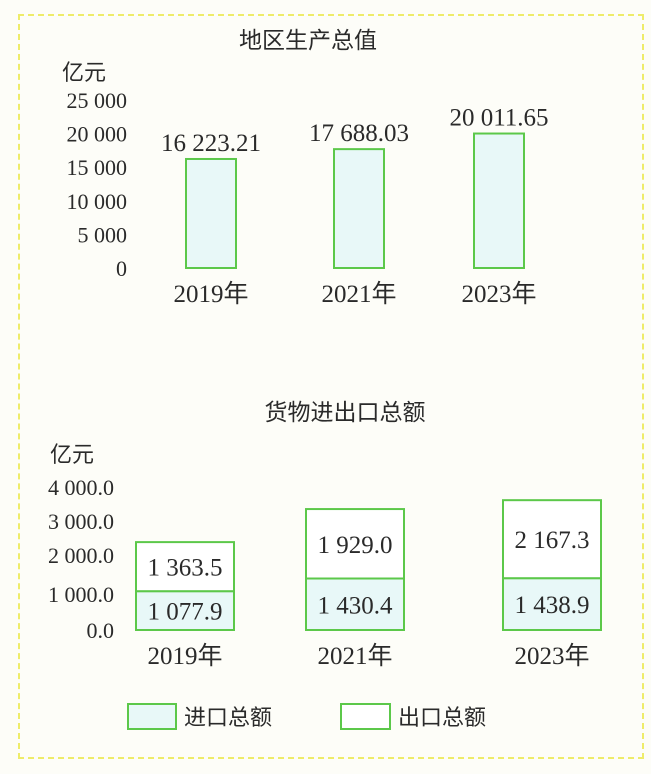 The width and height of the screenshot is (651, 774). Describe the element at coordinates (81, 521) in the screenshot. I see `y-tick-label: 3 000.0` at that location.